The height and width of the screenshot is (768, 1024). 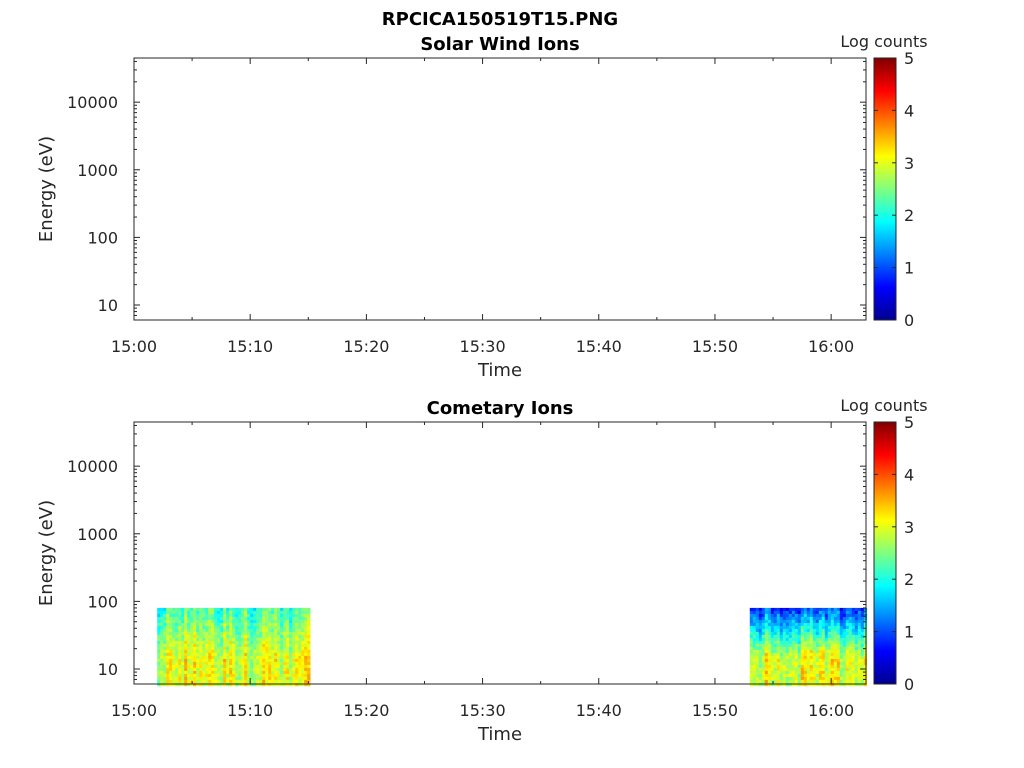 I want to click on figure-title: RPCICA150519T15.PNG, so click(x=500, y=19).